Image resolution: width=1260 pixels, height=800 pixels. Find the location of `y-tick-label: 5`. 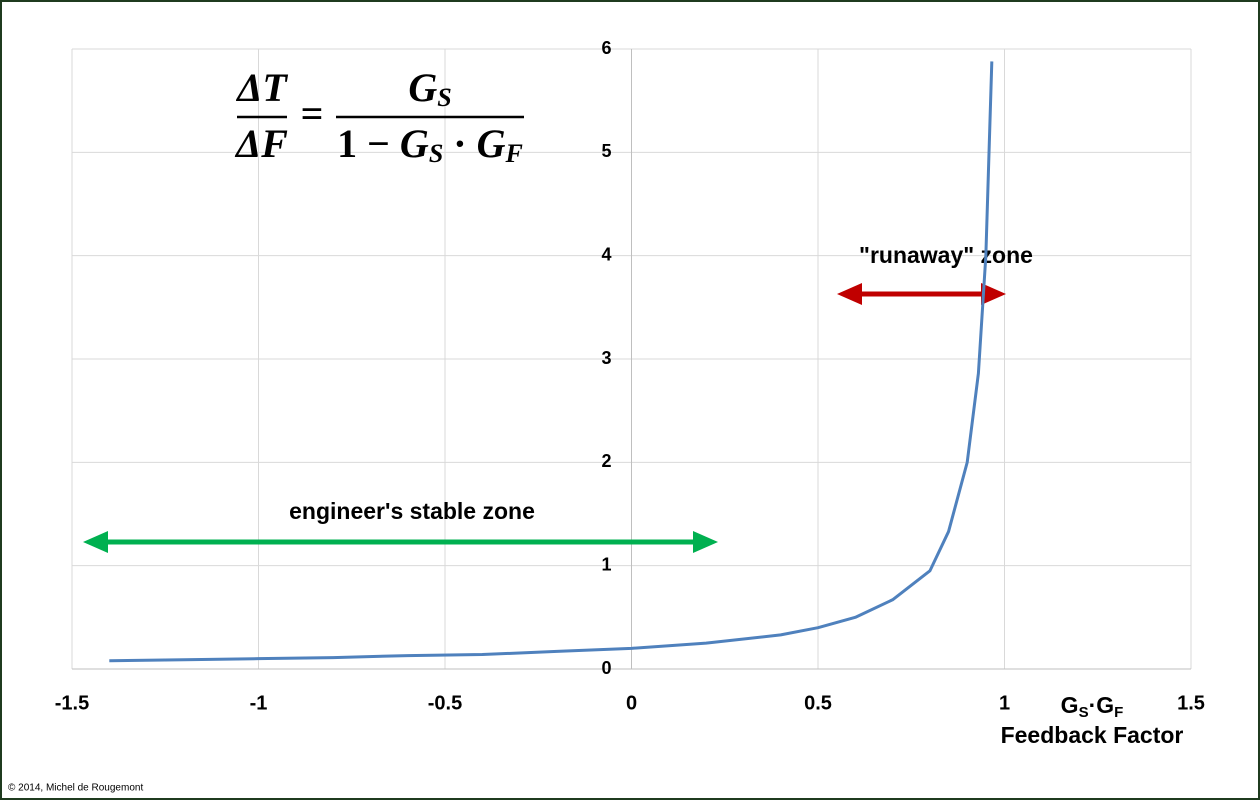

y-tick-label: 5 is located at coordinates (606, 151).